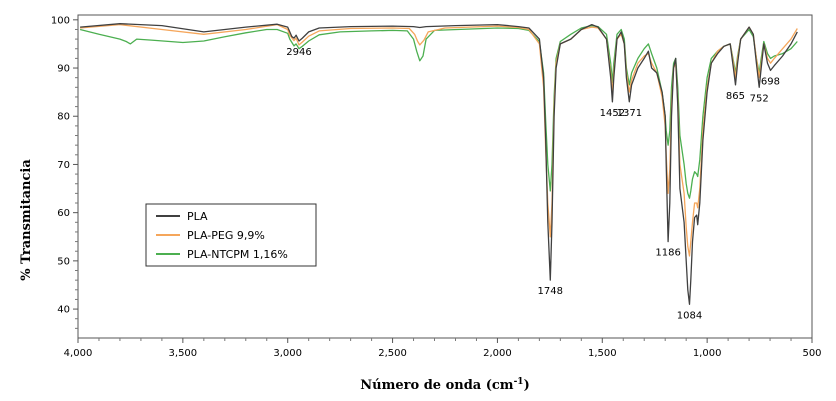  Describe the element at coordinates (735, 96) in the screenshot. I see `peak-label: 865` at that location.